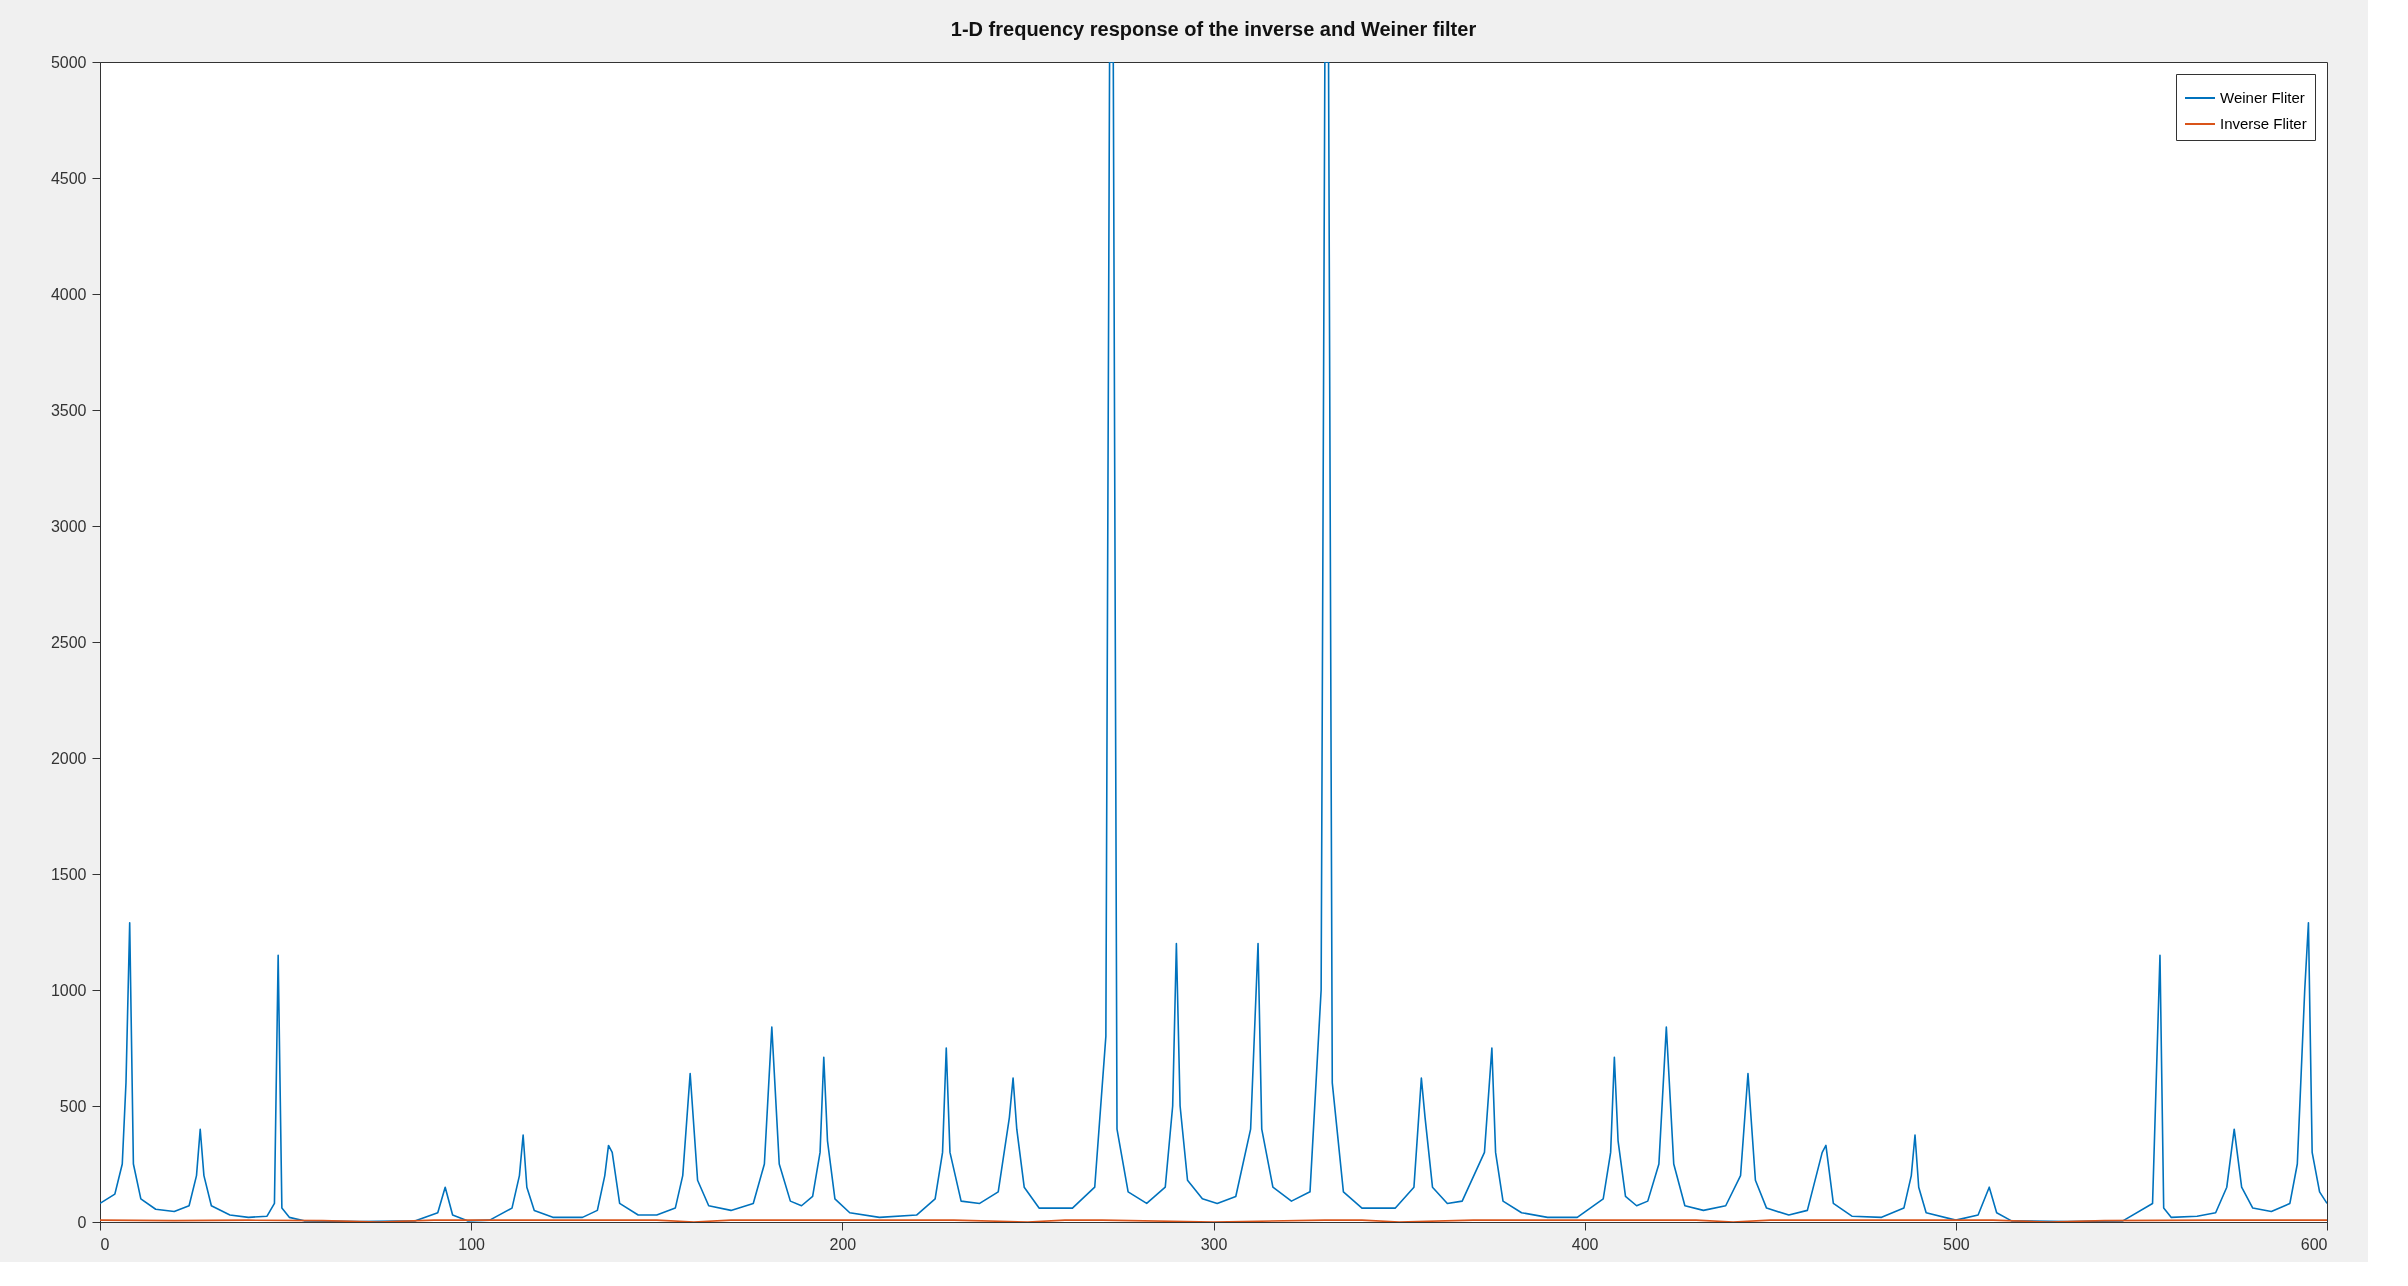 This screenshot has height=1286, width=2408. What do you see at coordinates (82, 1222) in the screenshot?
I see `y-tick-label: 0` at bounding box center [82, 1222].